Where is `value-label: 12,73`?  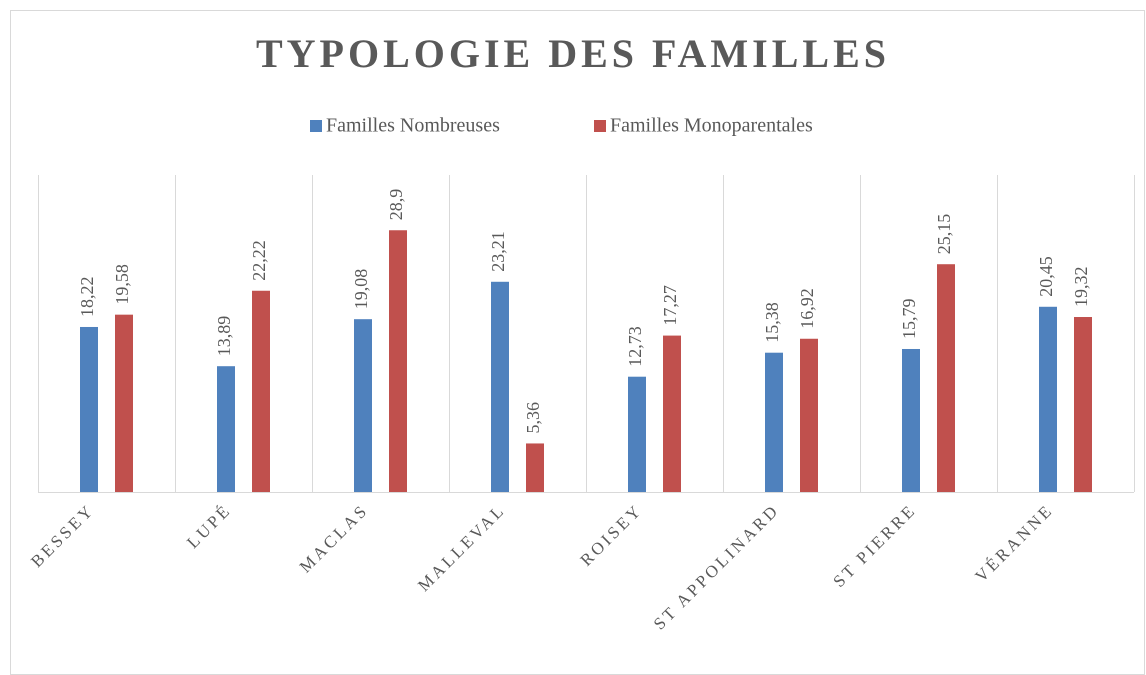 value-label: 12,73 is located at coordinates (635, 346).